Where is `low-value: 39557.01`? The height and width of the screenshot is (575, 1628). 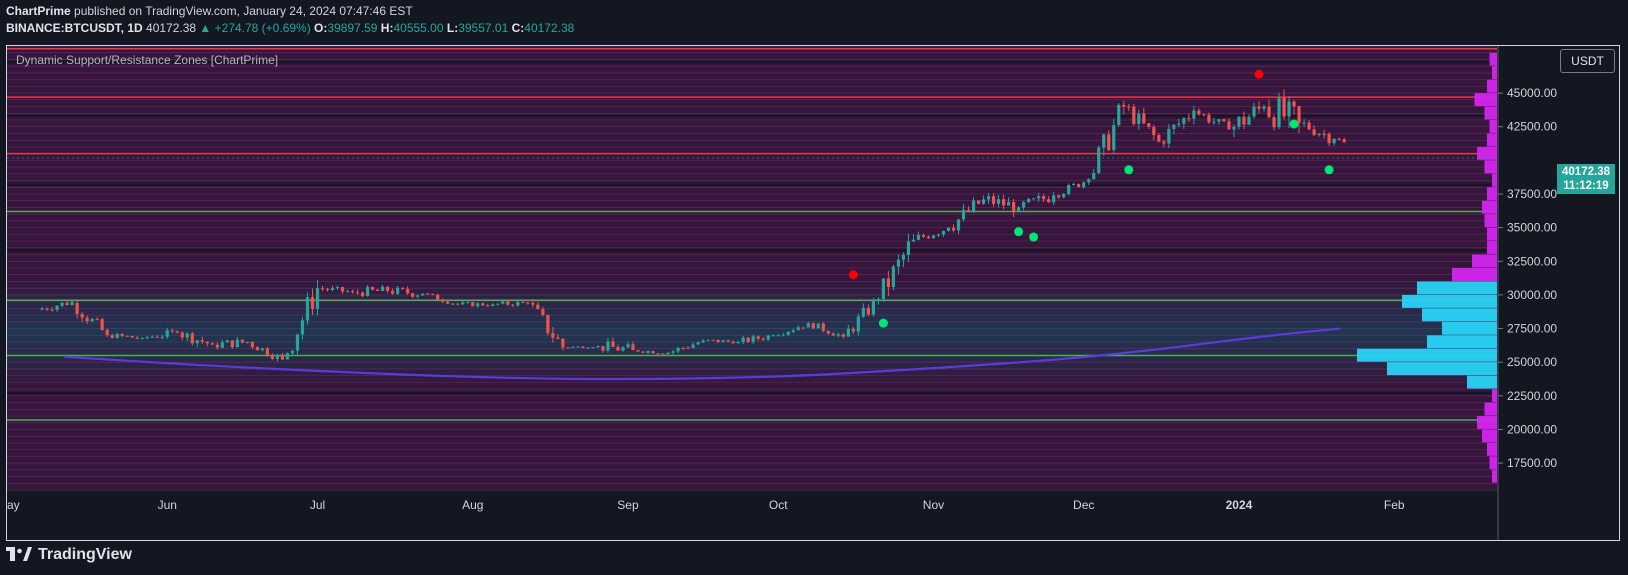
low-value: 39557.01 is located at coordinates (483, 28).